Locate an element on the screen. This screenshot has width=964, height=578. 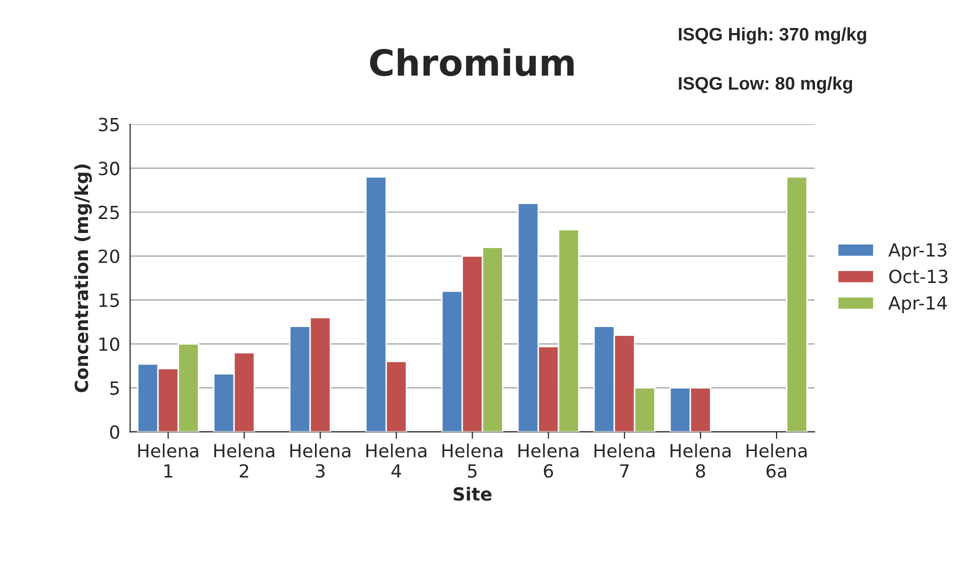
x-tick-label: Helena 3 is located at coordinates (320, 461).